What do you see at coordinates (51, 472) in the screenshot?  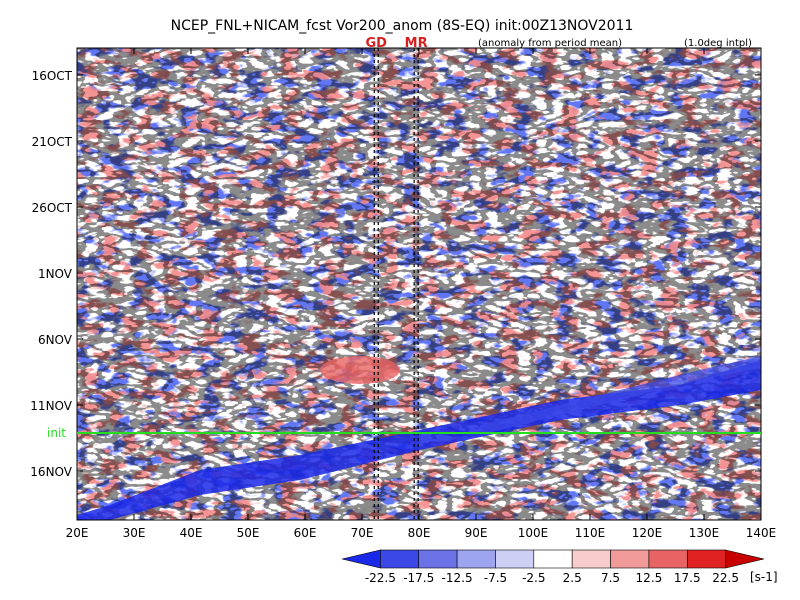 I see `y-tick-label: 16NOV` at bounding box center [51, 472].